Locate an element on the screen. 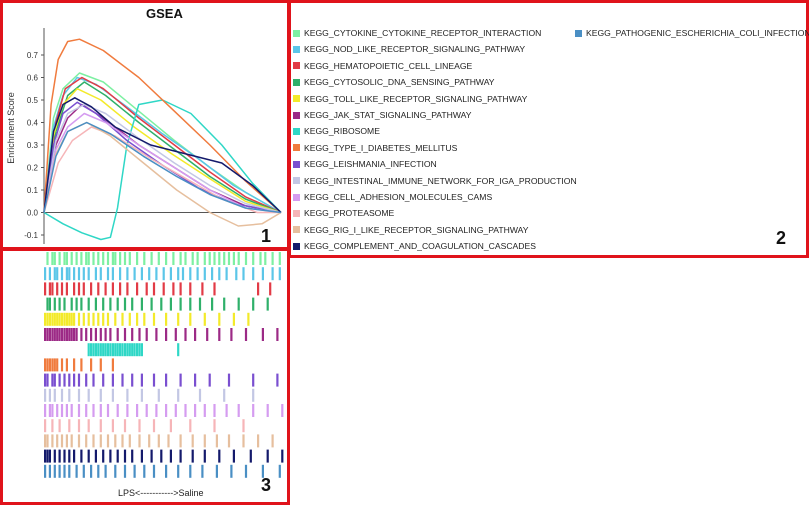 The width and height of the screenshot is (809, 511). legend-item: KEGG_COMPLEMENT_AND_COAGULATION_CASCADES is located at coordinates (414, 246).